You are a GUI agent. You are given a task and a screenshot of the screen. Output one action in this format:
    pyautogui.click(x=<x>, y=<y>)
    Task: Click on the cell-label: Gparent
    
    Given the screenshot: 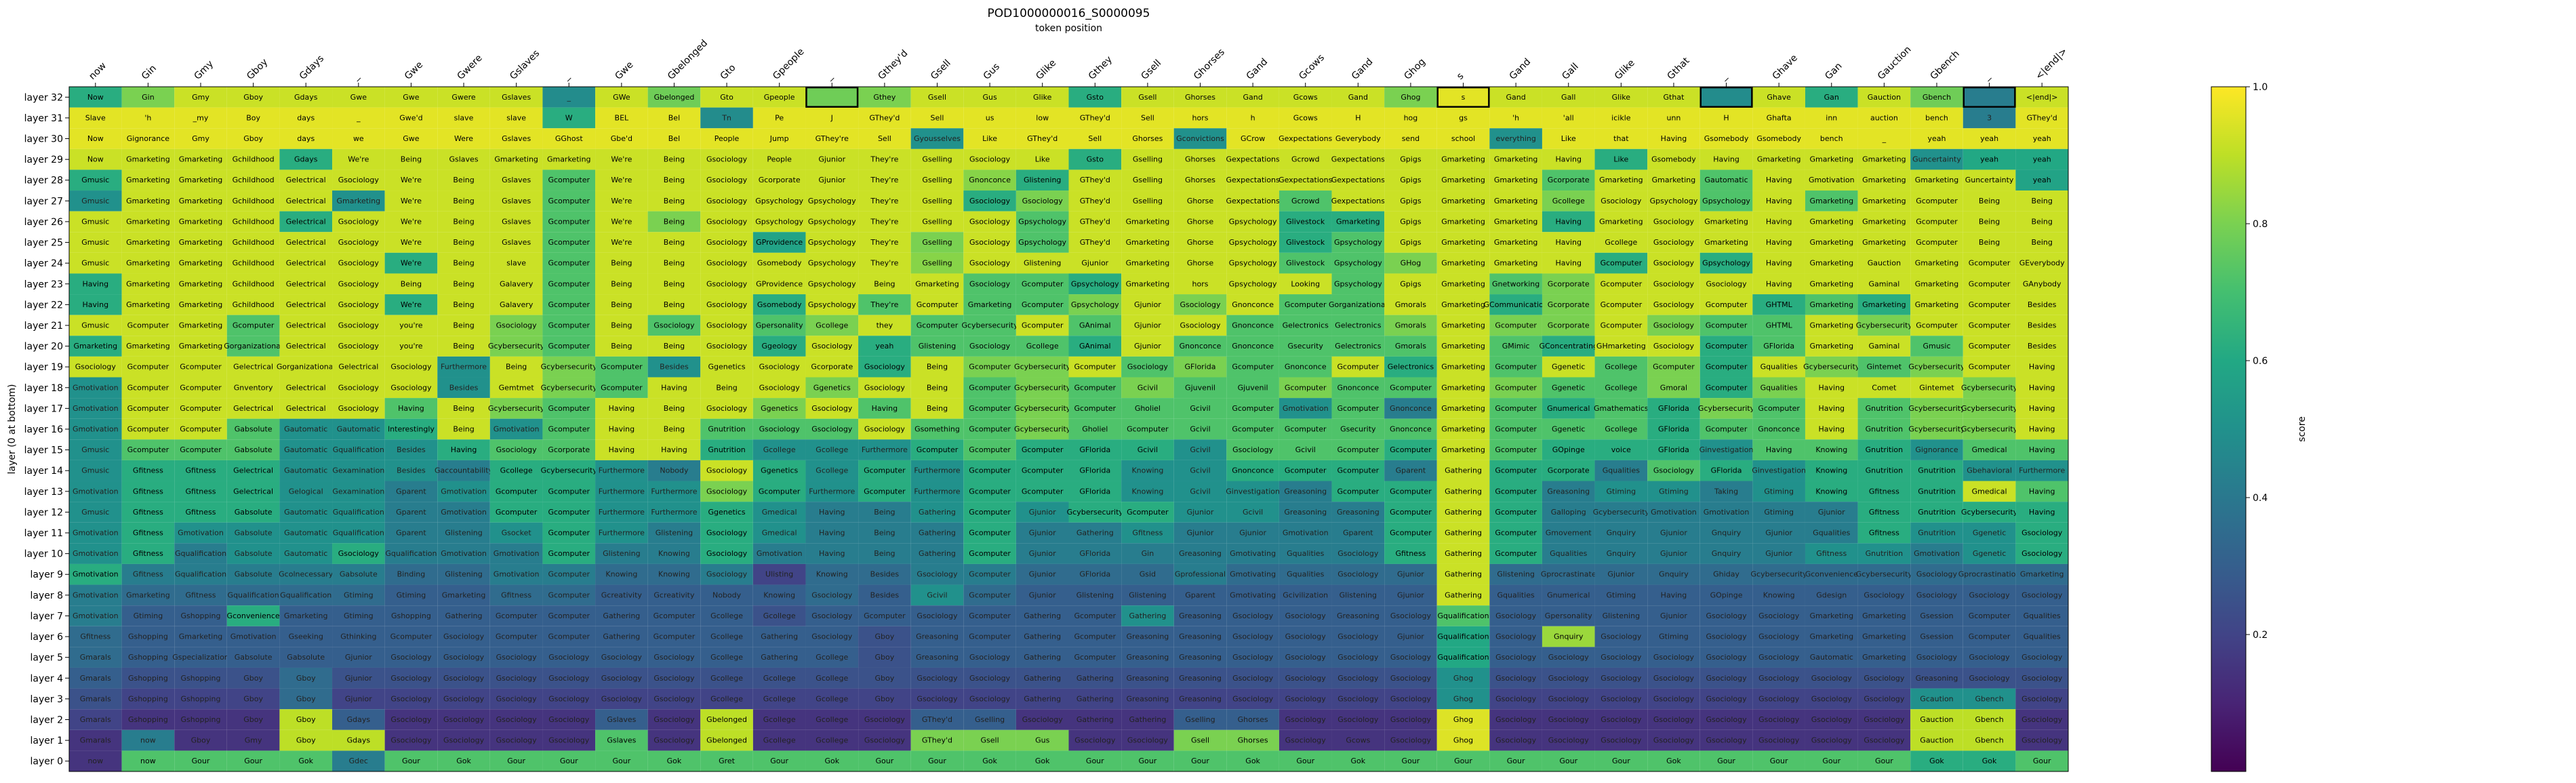 What is the action you would take?
    pyautogui.click(x=411, y=512)
    